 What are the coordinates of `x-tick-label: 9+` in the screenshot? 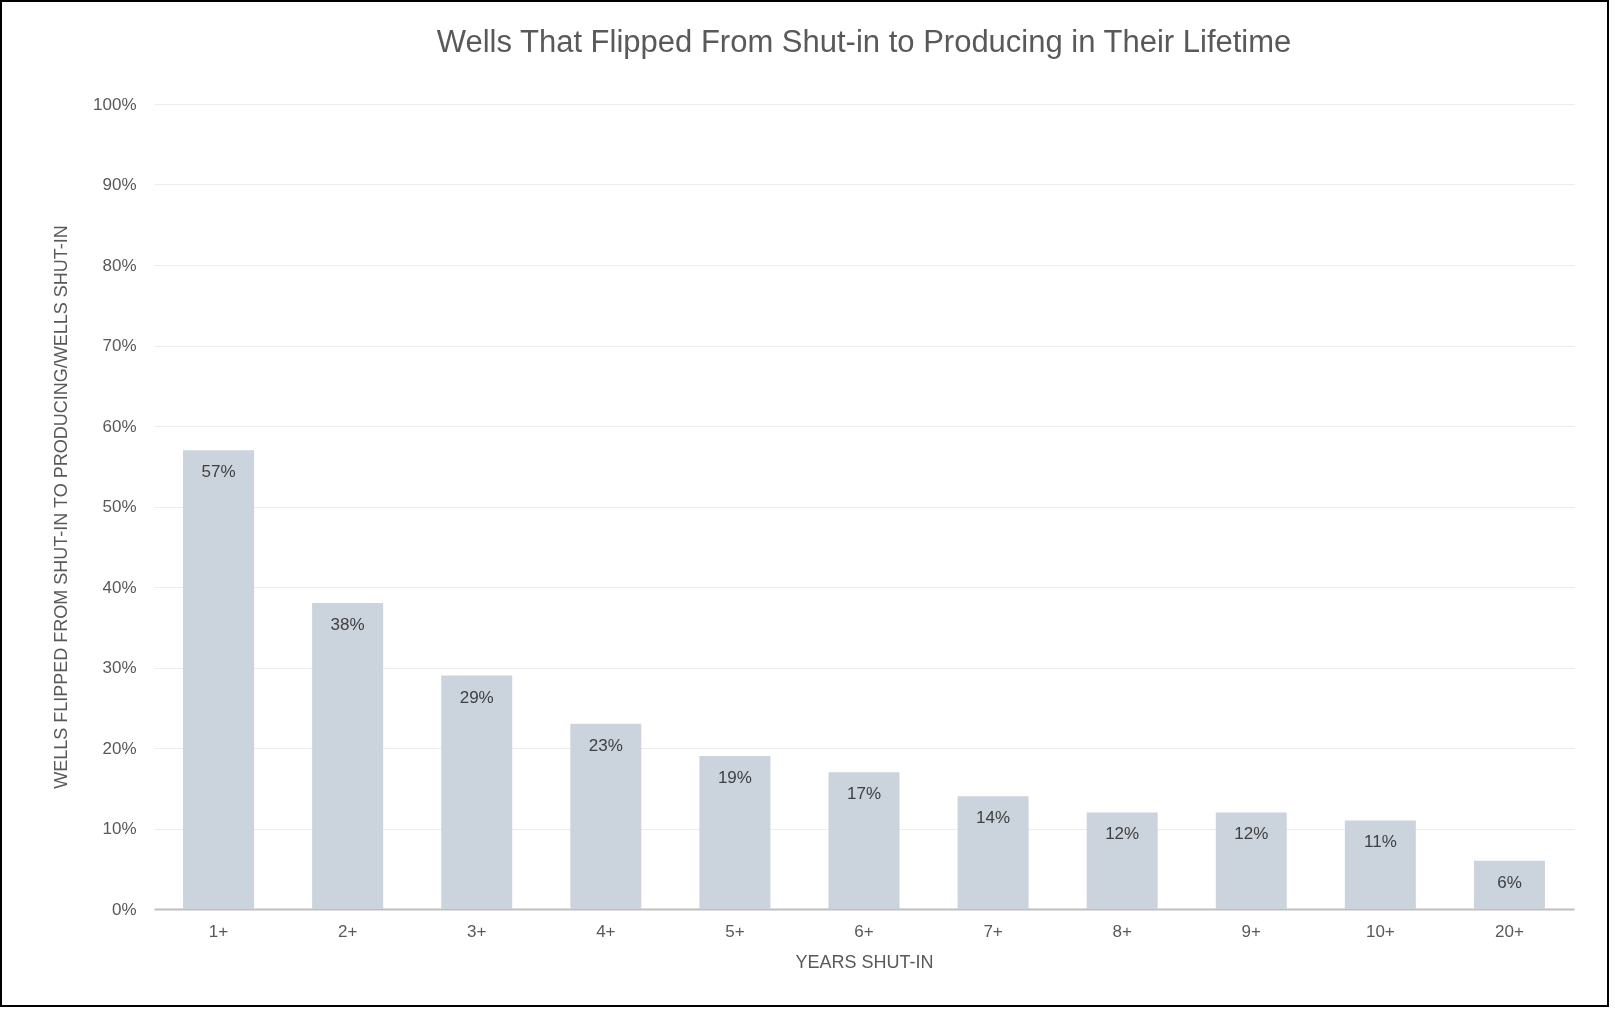 It's located at (1251, 931).